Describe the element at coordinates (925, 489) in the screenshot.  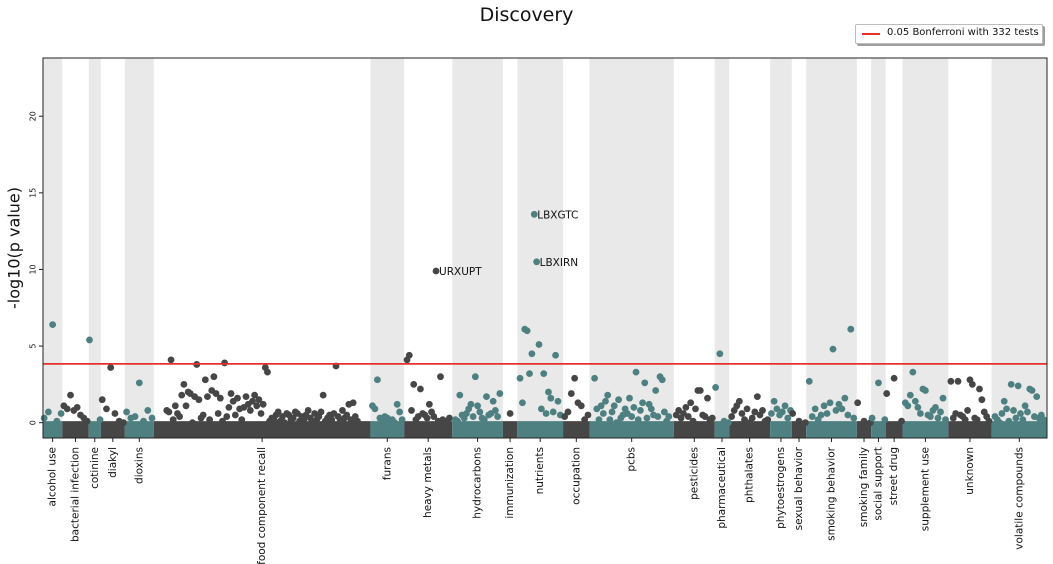
I see `x-tick-label: supplement use` at that location.